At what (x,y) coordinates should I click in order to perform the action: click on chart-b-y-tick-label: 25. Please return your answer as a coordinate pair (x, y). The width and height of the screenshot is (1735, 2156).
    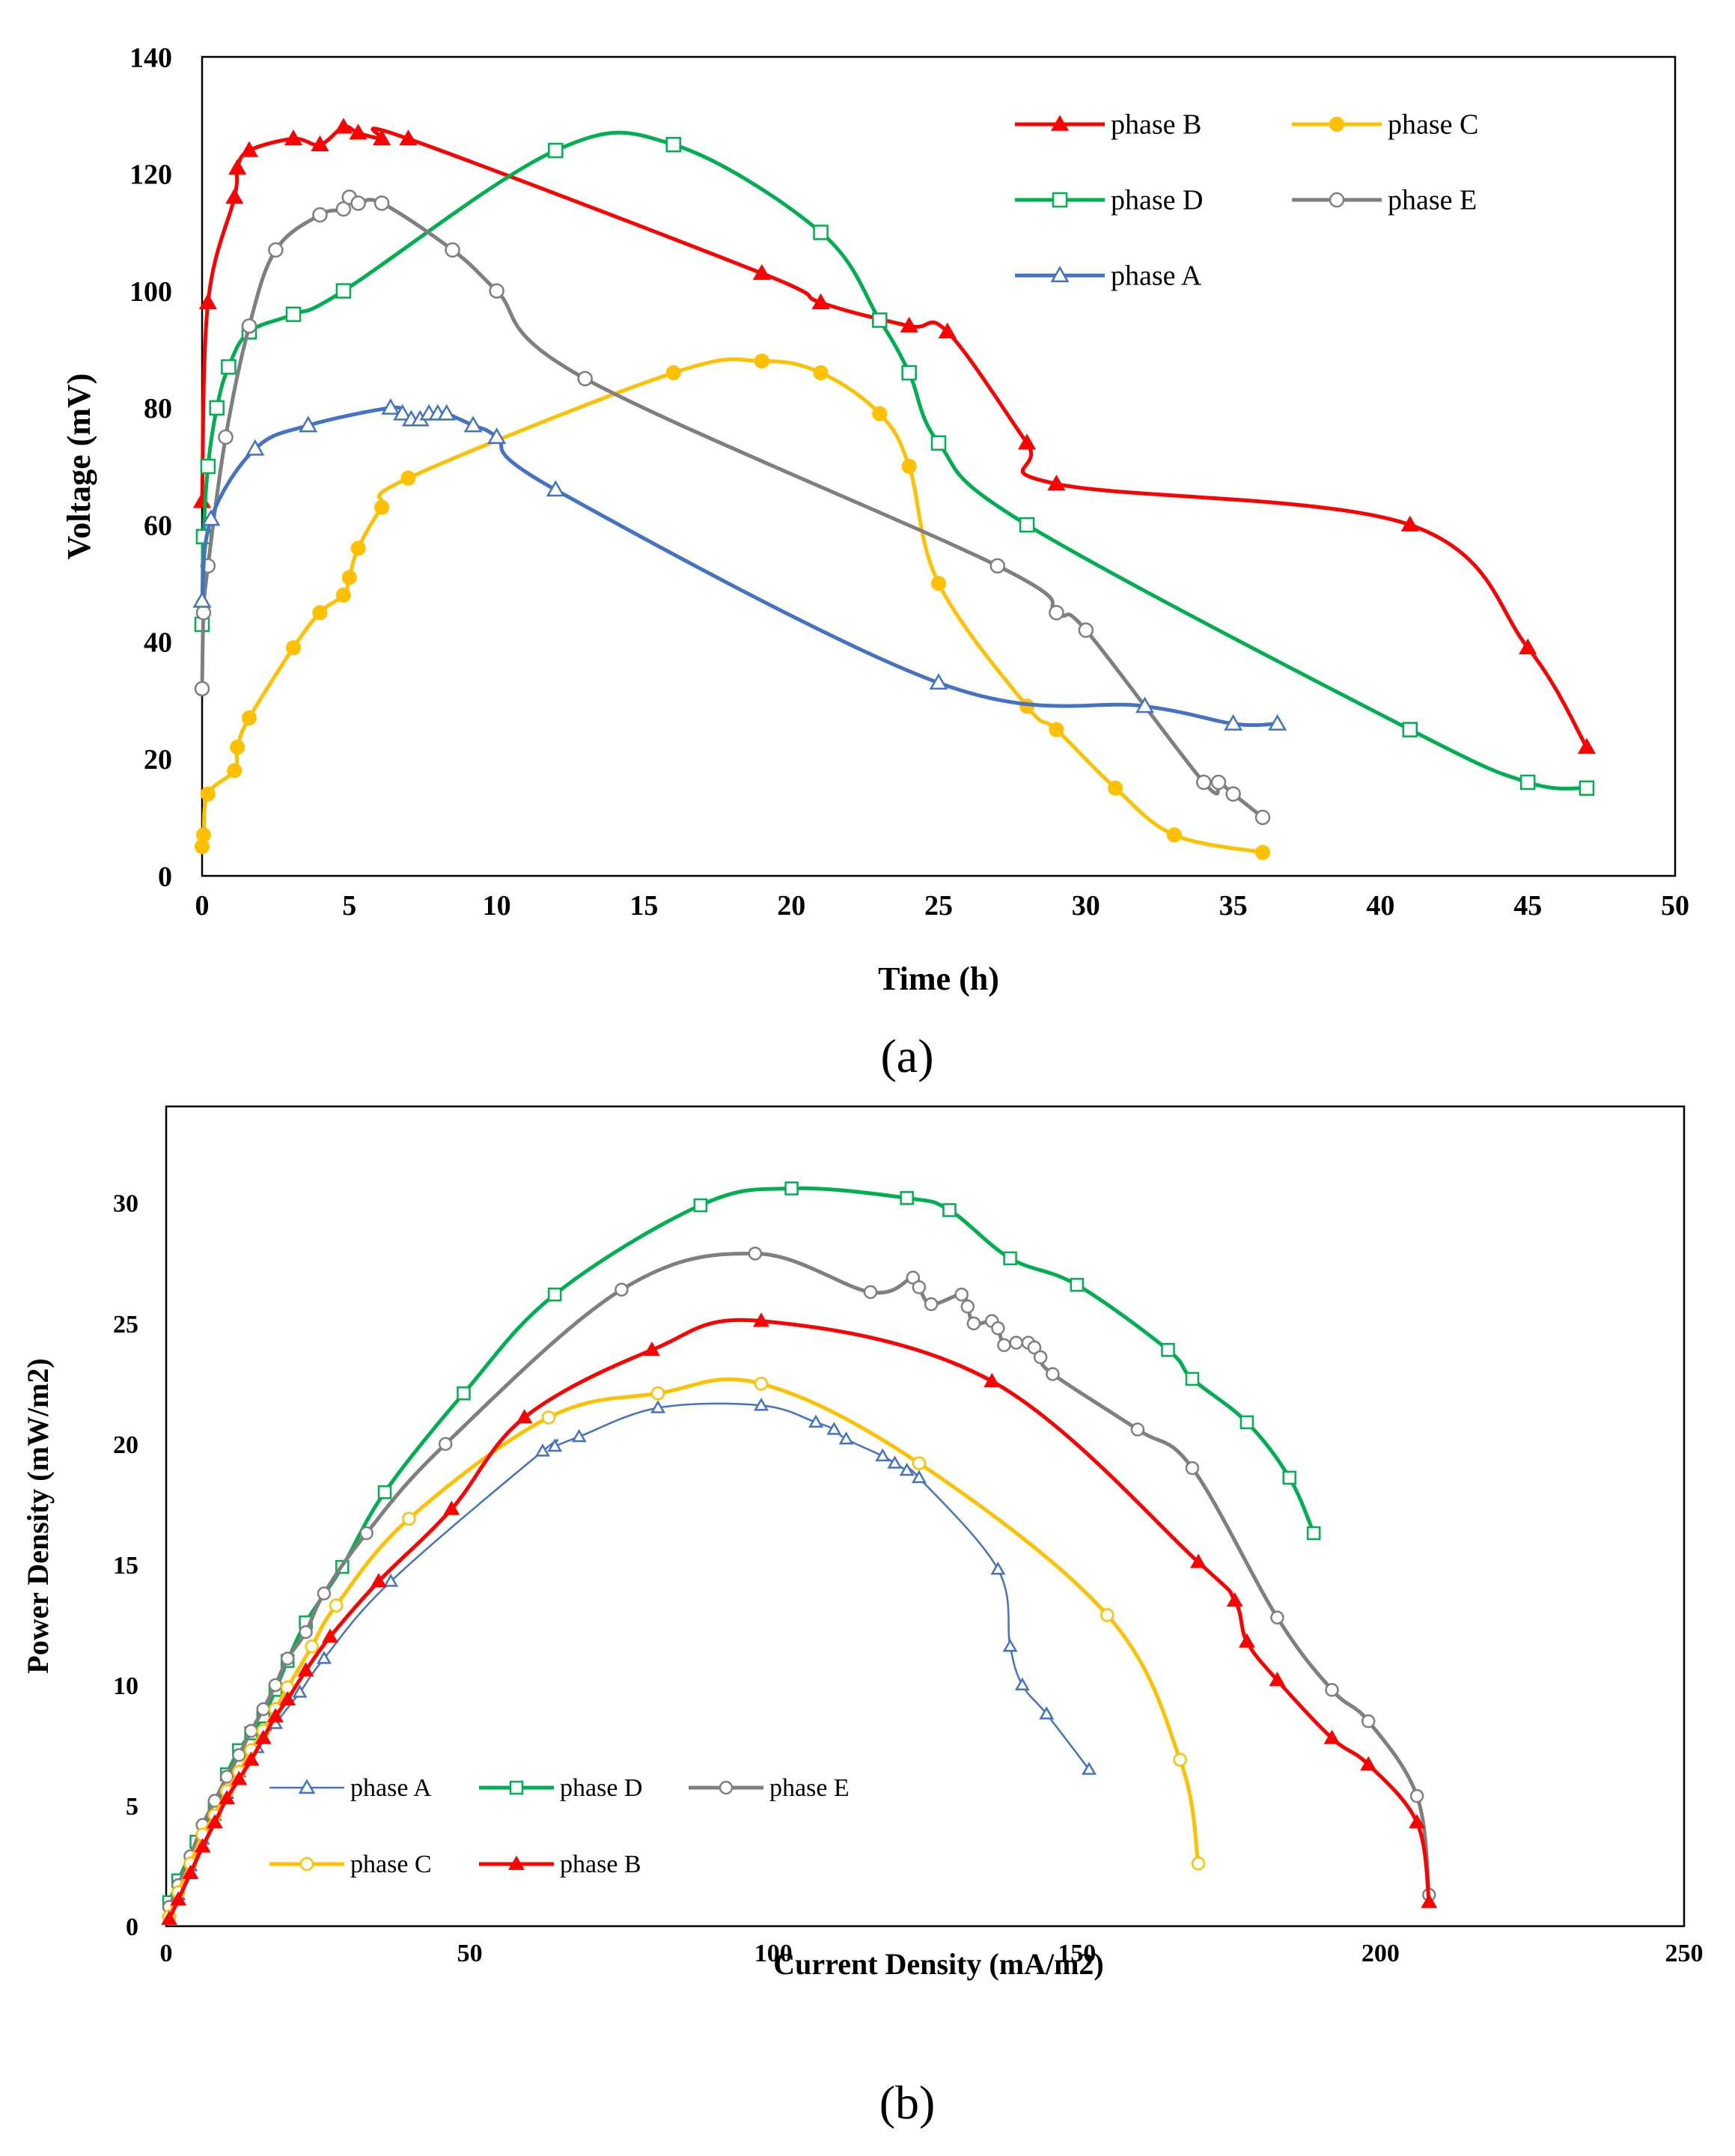
    Looking at the image, I should click on (125, 1325).